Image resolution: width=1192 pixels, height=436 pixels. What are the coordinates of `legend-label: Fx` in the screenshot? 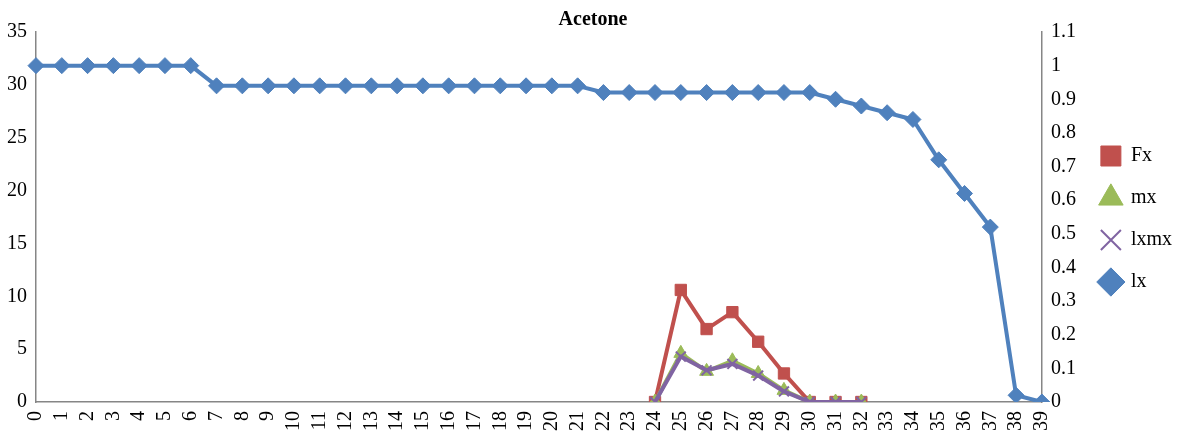 It's located at (1141, 154).